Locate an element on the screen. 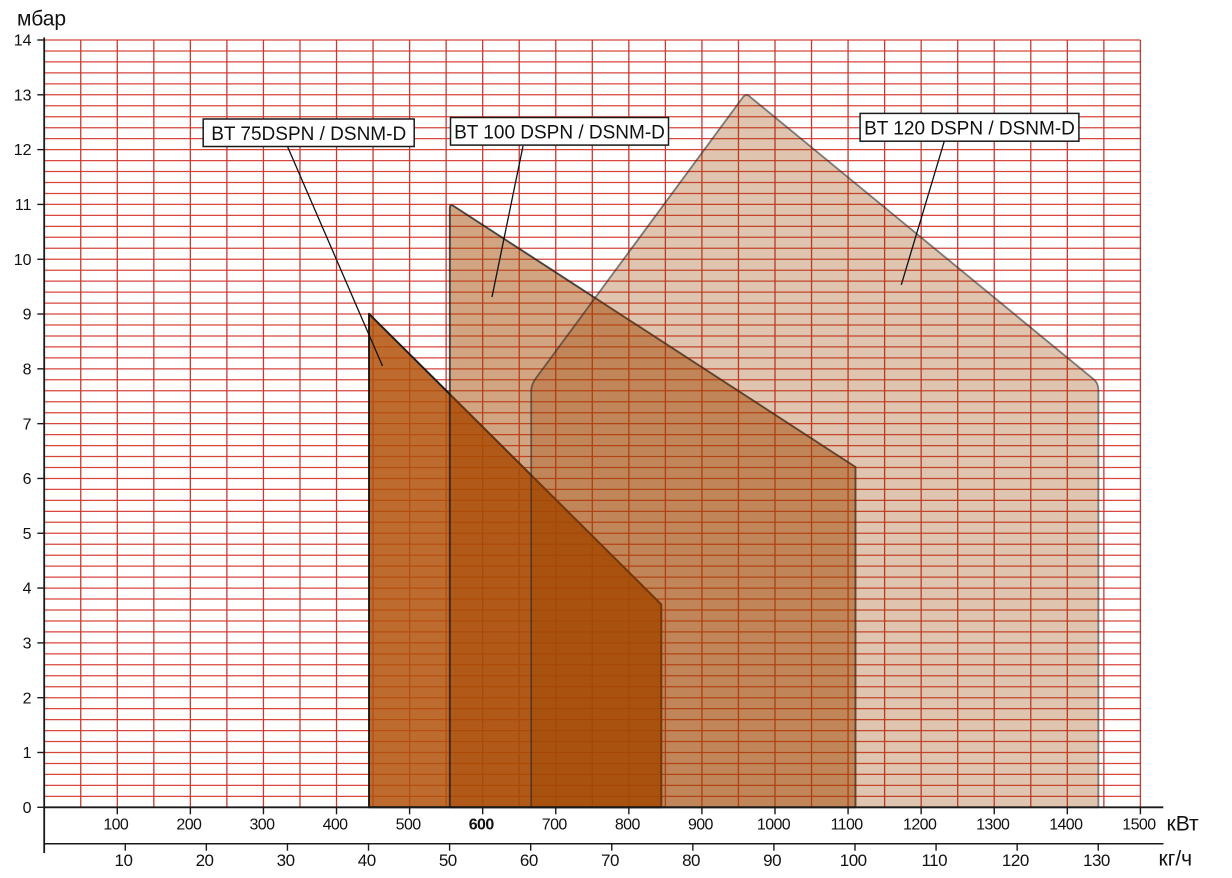 The image size is (1232, 878). svg-text: 5 is located at coordinates (27, 534).